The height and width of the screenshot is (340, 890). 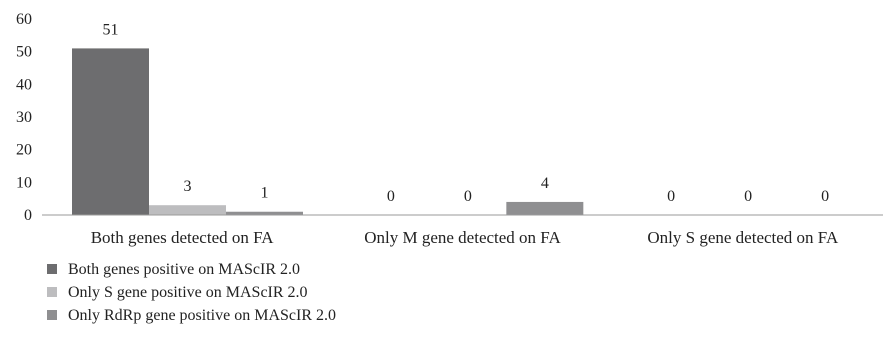 I want to click on y-tick-label: 10, so click(x=24, y=182).